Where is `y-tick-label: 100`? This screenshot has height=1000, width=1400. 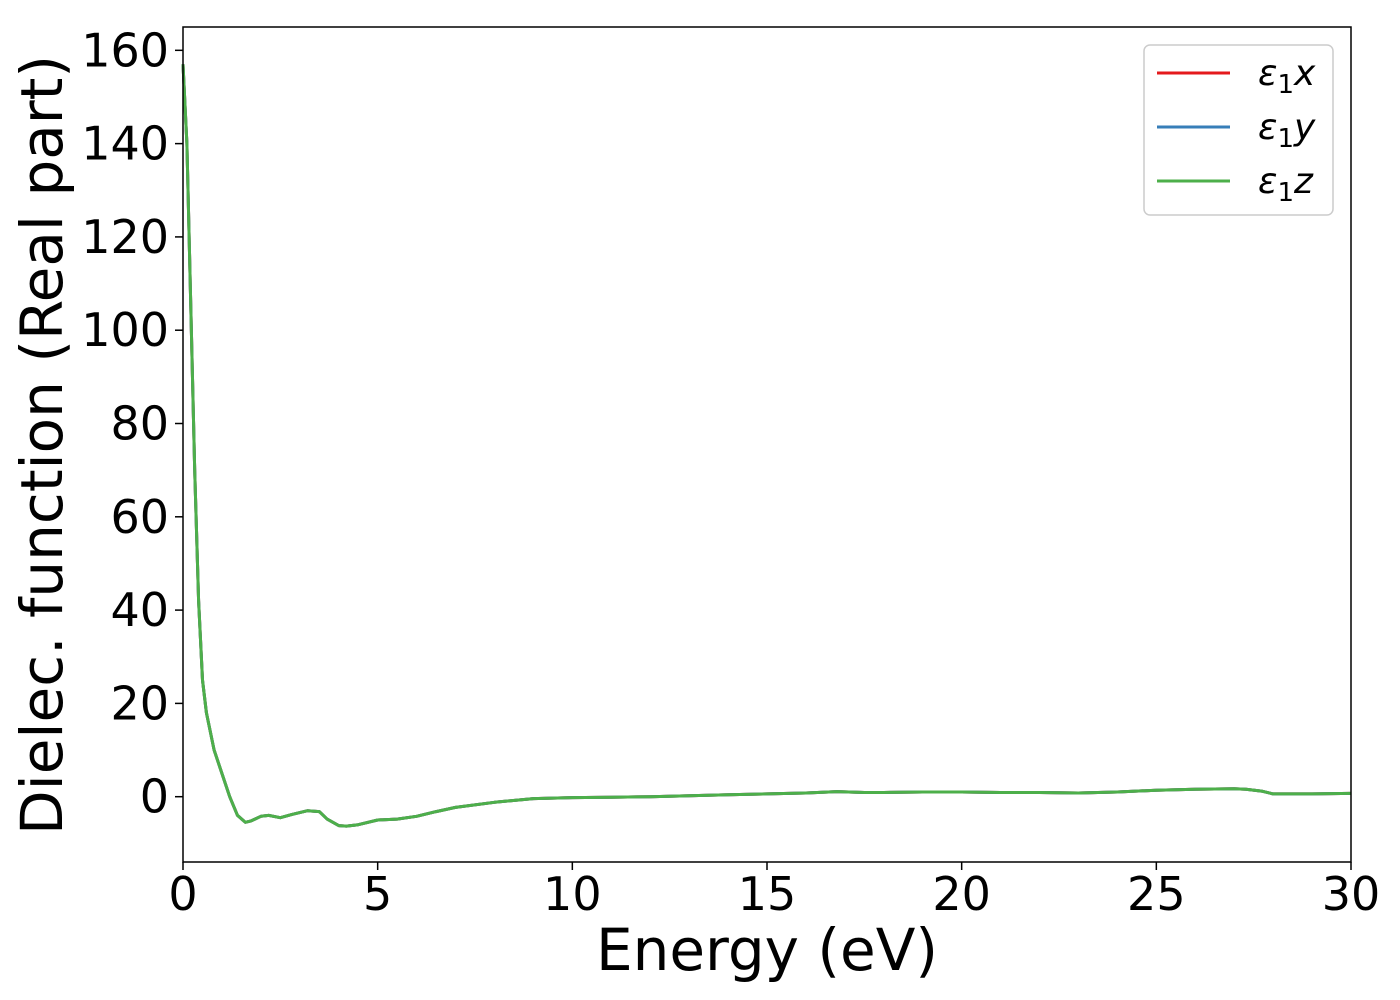 y-tick-label: 100 is located at coordinates (125, 330).